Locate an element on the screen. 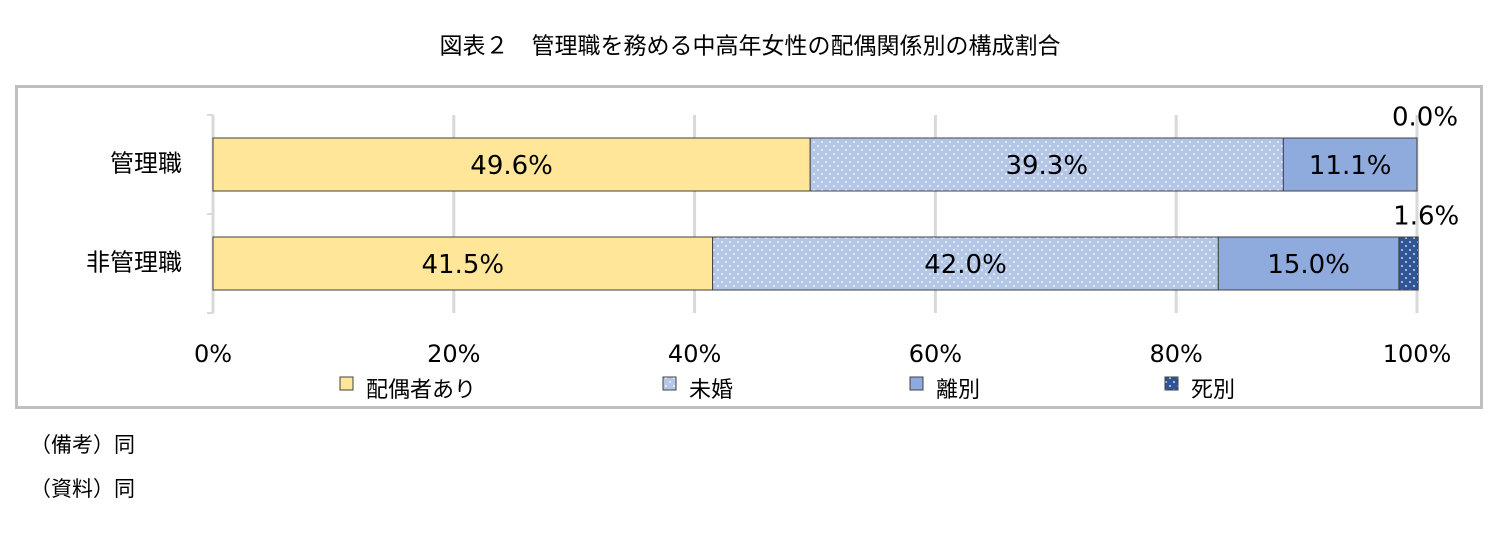 The height and width of the screenshot is (535, 1500). y-tick-label: 非管理職 is located at coordinates (134, 263).